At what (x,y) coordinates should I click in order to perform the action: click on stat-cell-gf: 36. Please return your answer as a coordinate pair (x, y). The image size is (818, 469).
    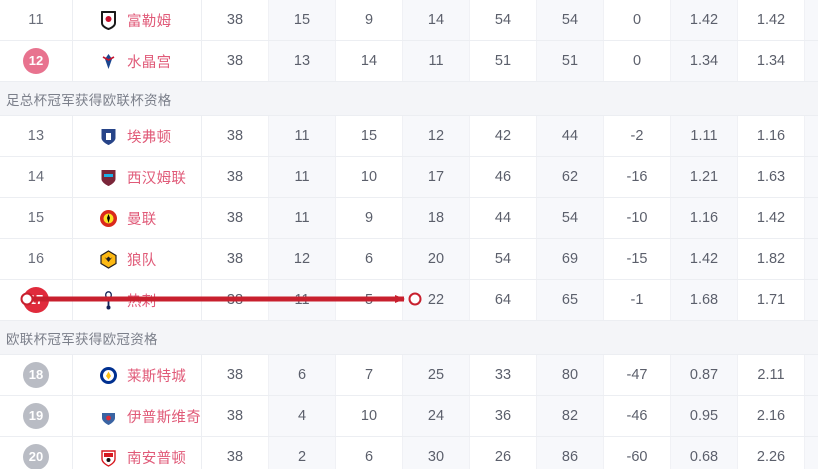
    Looking at the image, I should click on (503, 416).